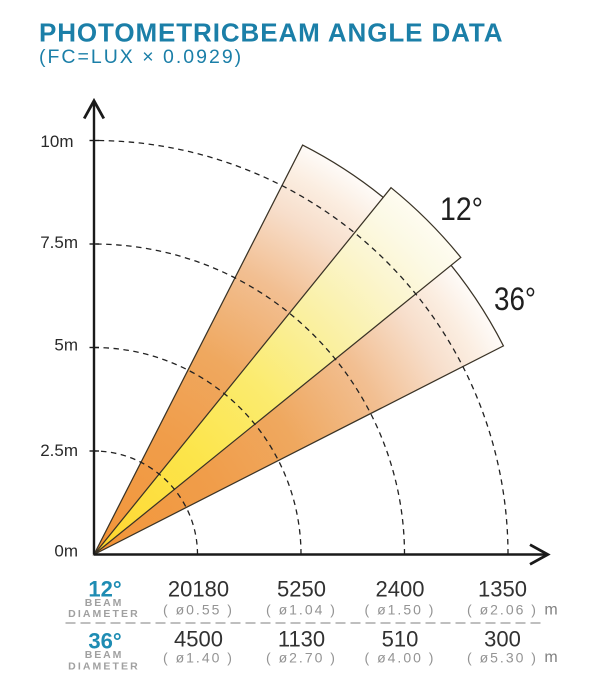  I want to click on svg-text: ( ø1.04 ), so click(301, 610).